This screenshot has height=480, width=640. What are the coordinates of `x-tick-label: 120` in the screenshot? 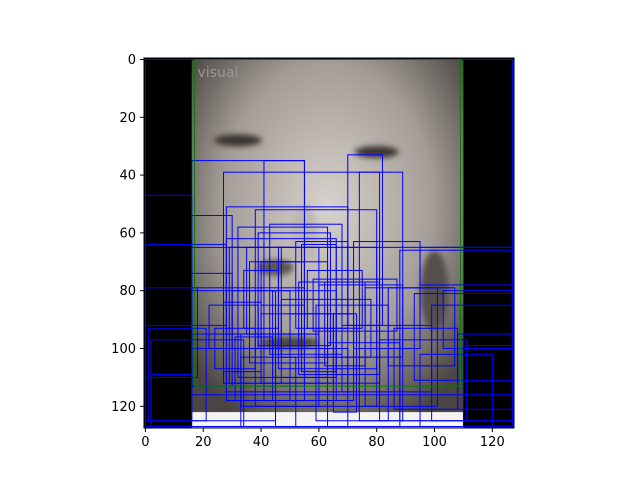 It's located at (492, 442).